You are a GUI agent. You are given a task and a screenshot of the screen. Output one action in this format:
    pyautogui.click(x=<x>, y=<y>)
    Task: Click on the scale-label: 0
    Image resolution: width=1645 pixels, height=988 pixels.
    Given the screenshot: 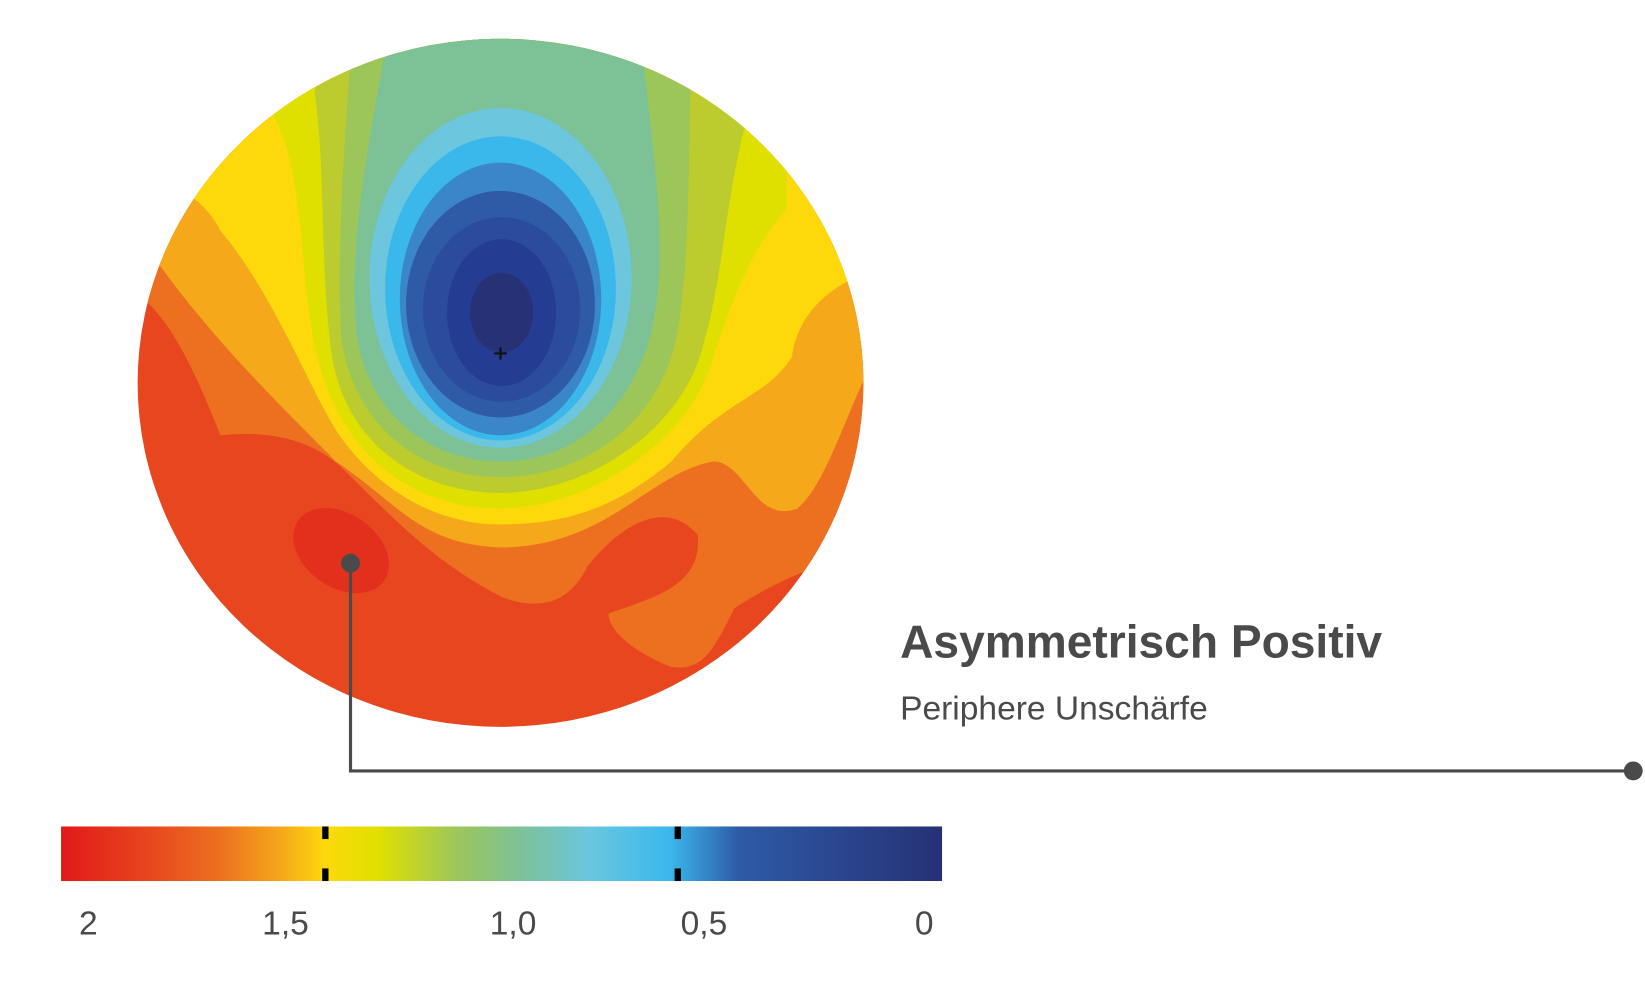 What is the action you would take?
    pyautogui.click(x=924, y=924)
    